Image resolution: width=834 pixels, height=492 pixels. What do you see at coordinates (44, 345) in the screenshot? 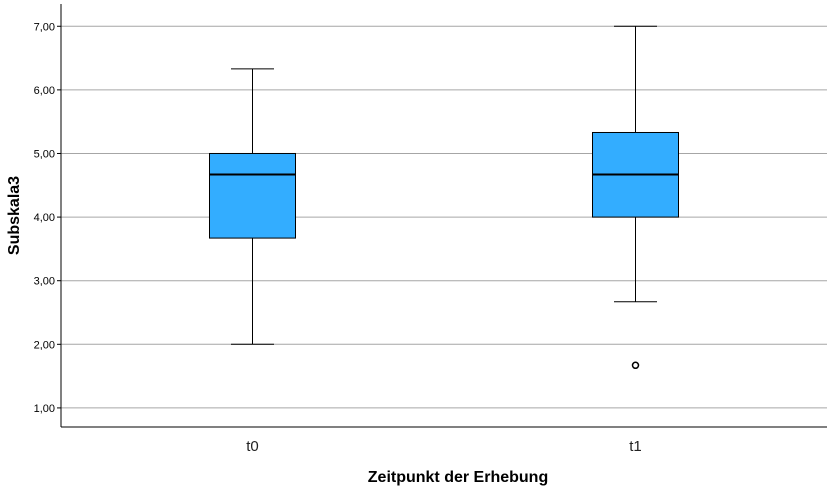
I see `y-tick-label: 2,00` at bounding box center [44, 345].